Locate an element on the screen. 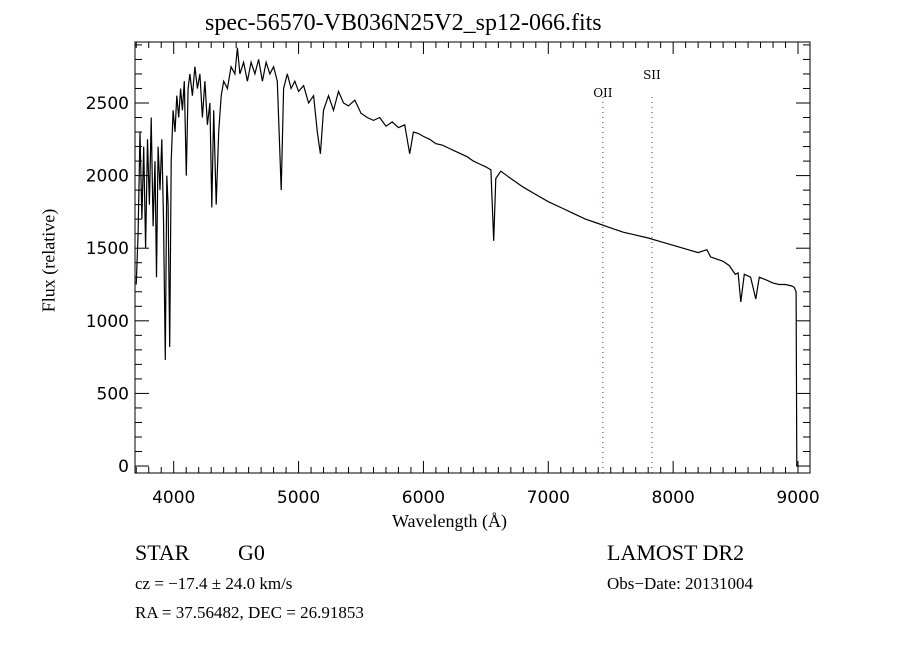 This screenshot has height=650, width=900. y-tick-label: 500 is located at coordinates (113, 394).